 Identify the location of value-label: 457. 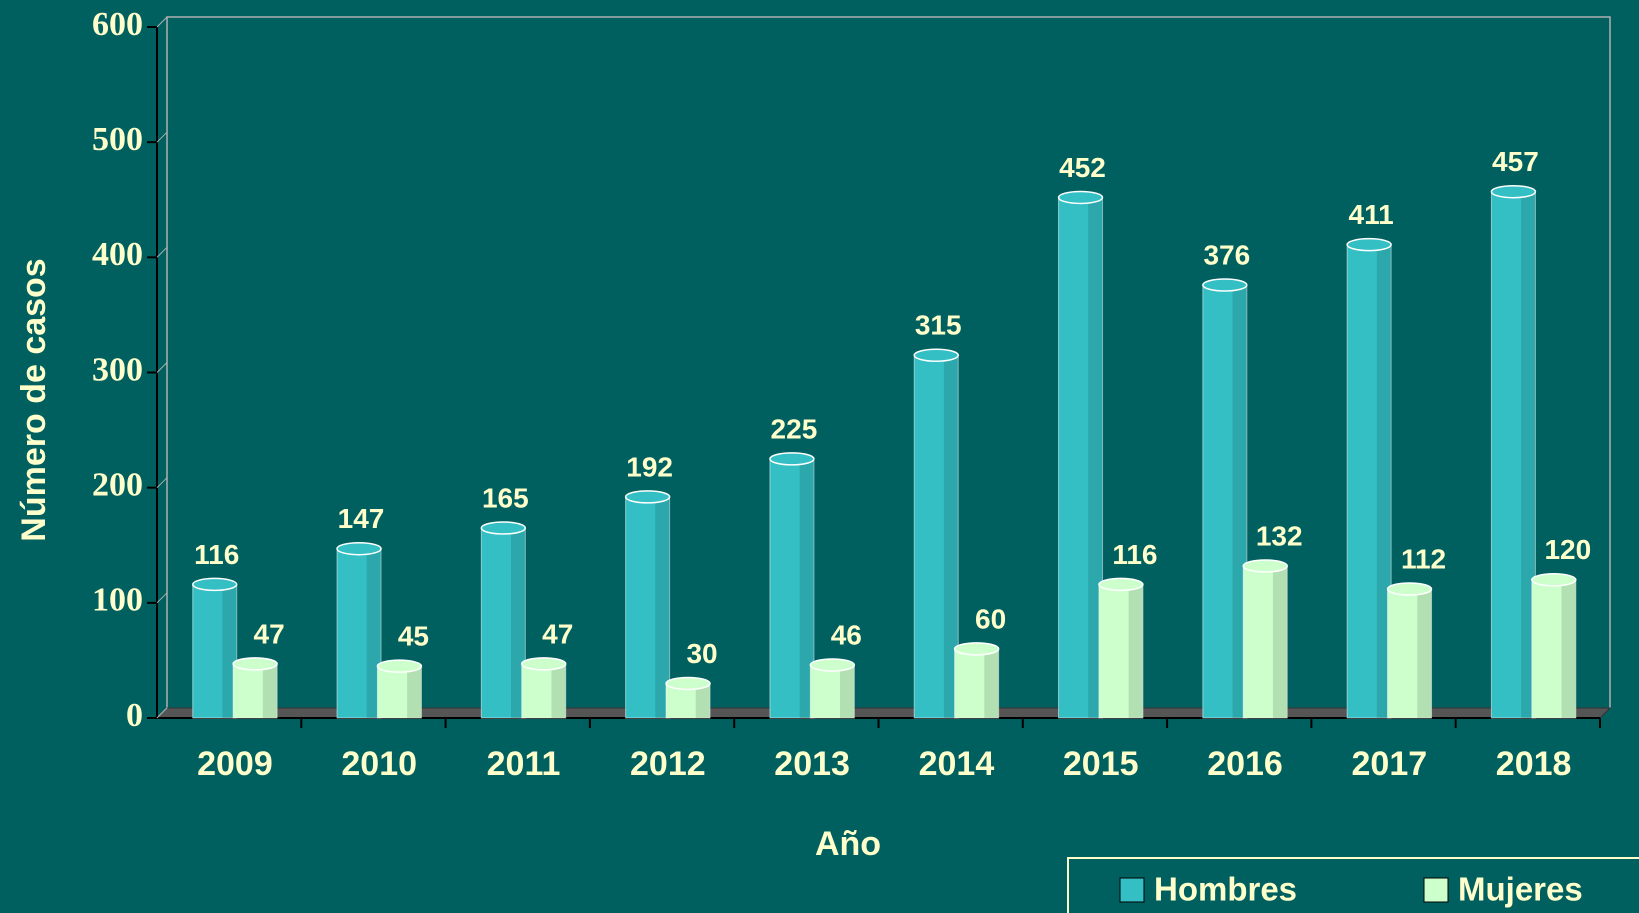
(1515, 161).